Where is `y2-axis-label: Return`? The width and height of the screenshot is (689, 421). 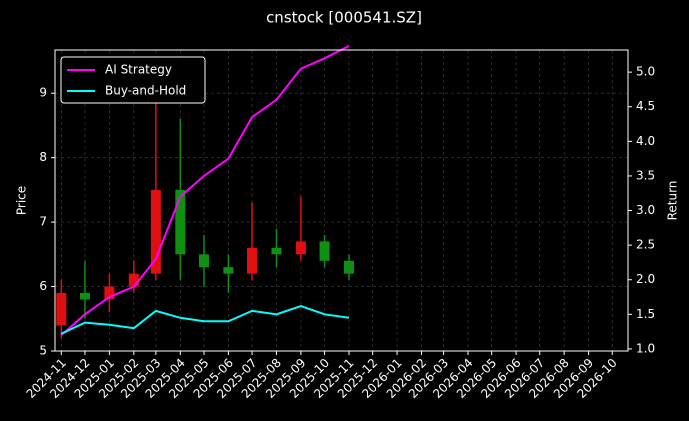 y2-axis-label: Return is located at coordinates (673, 201).